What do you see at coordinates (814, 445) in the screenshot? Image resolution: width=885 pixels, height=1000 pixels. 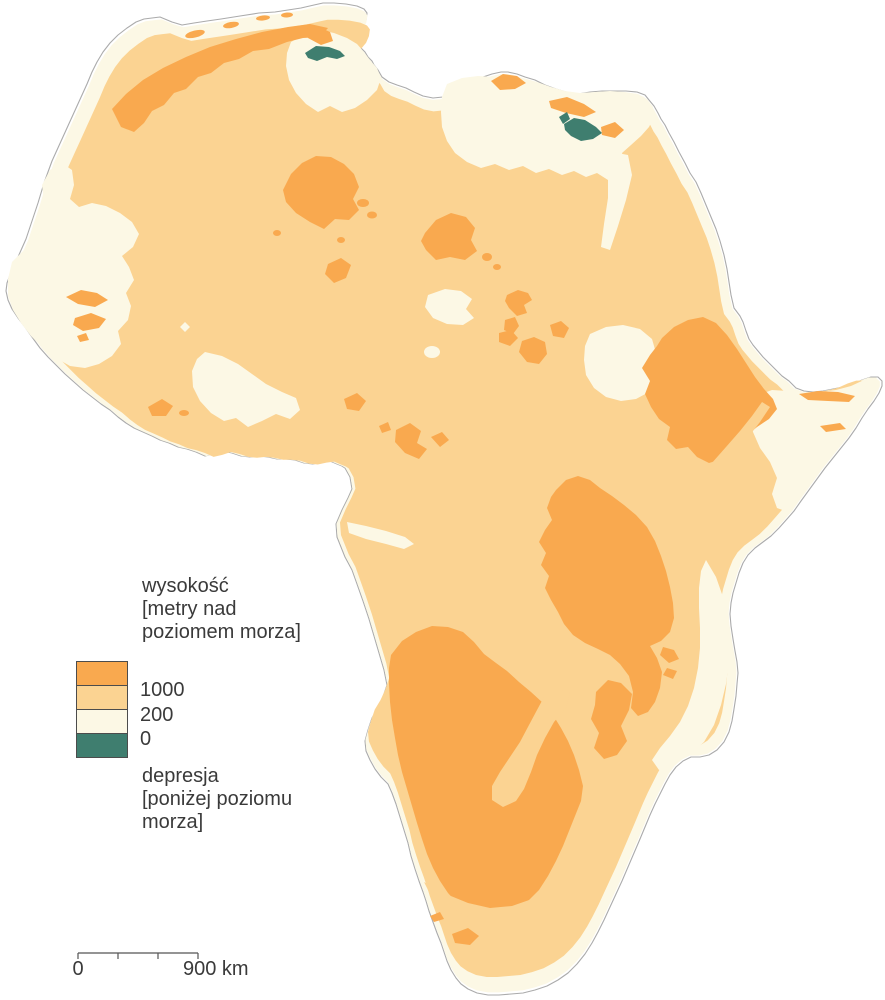 I see `lowland-somalia` at bounding box center [814, 445].